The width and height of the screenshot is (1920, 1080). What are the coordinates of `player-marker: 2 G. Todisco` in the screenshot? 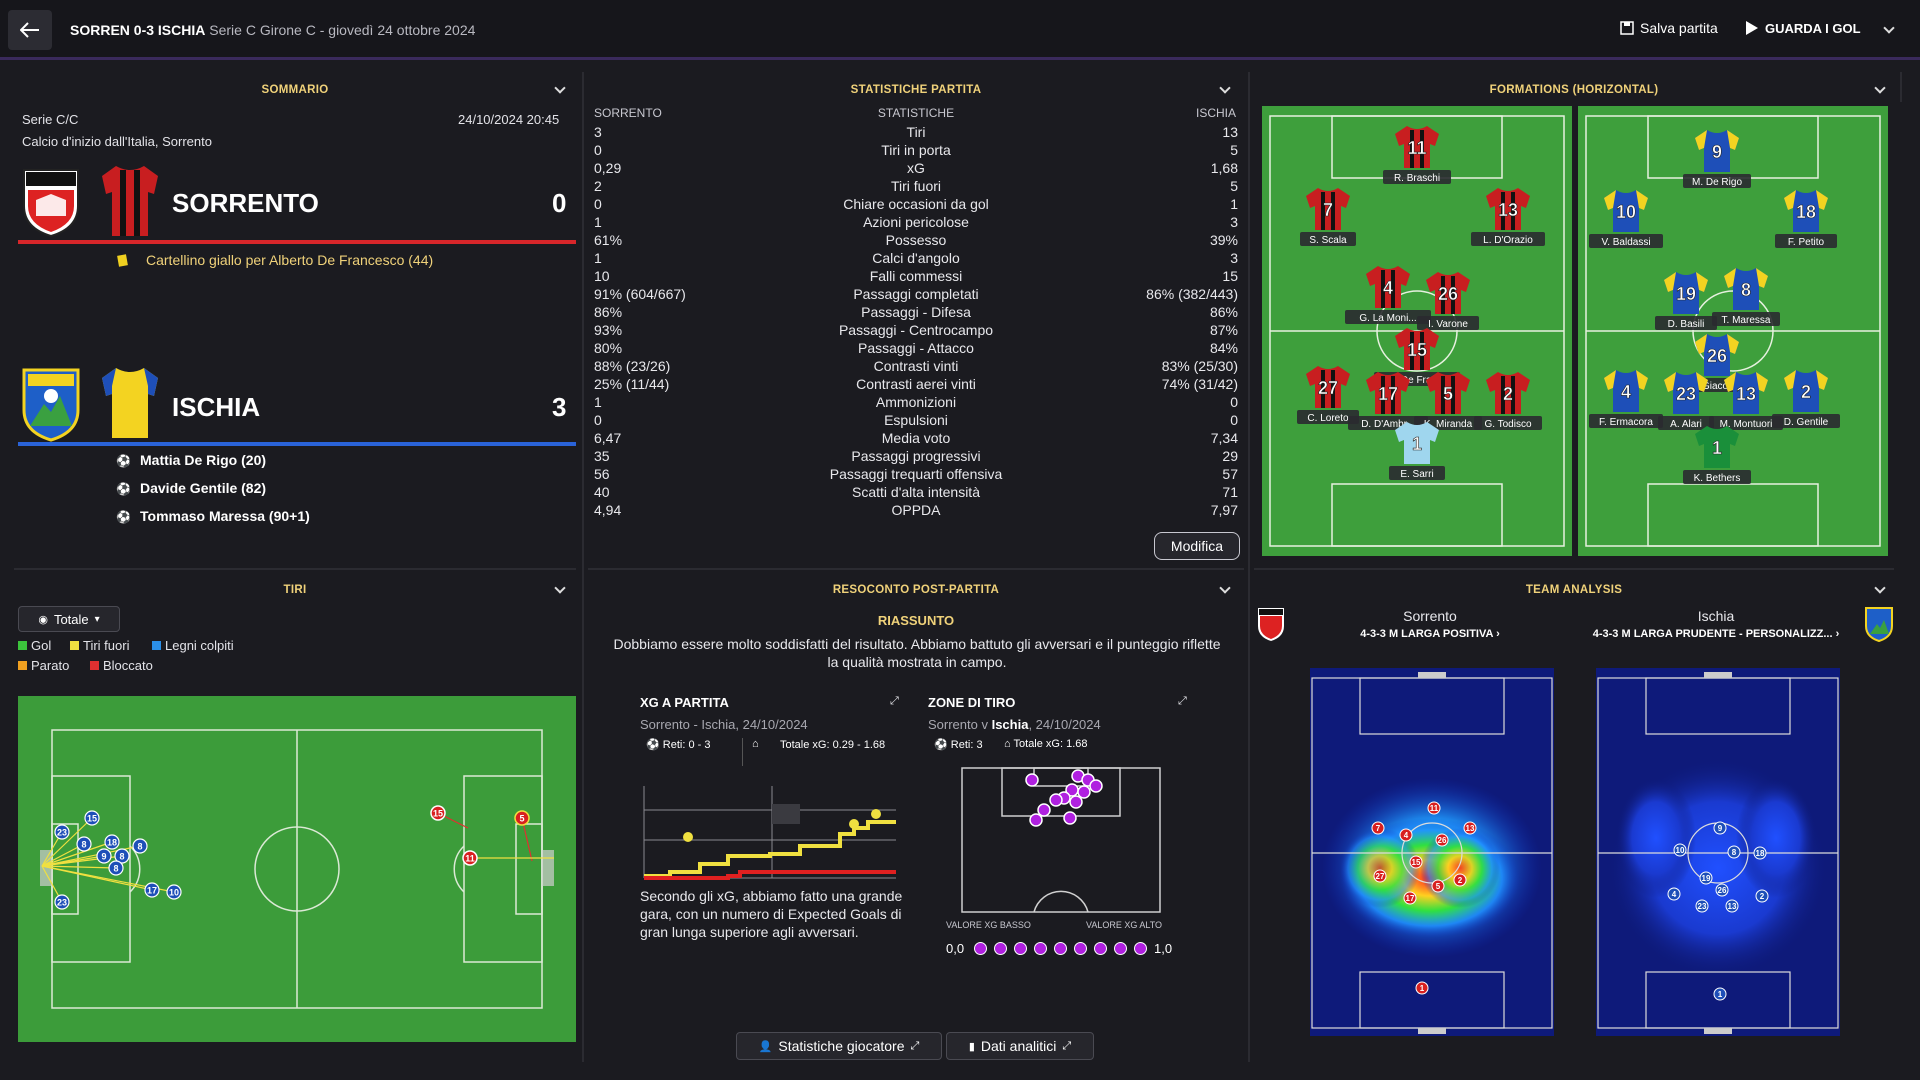 It's located at (1508, 401).